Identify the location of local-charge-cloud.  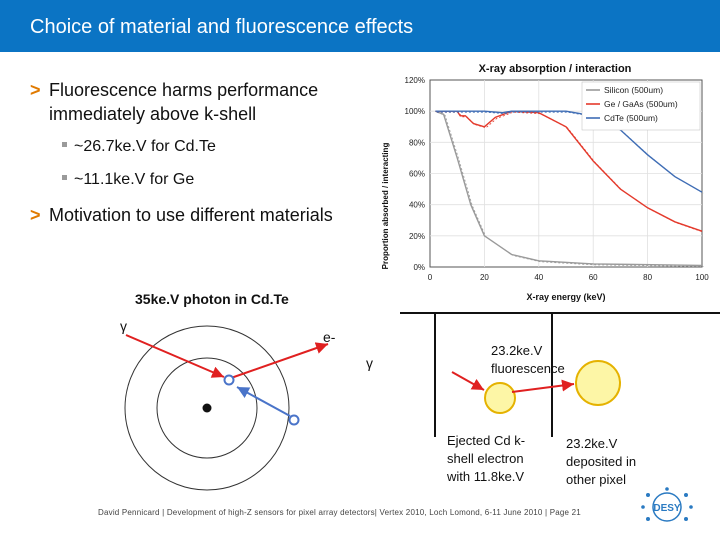
(500, 398).